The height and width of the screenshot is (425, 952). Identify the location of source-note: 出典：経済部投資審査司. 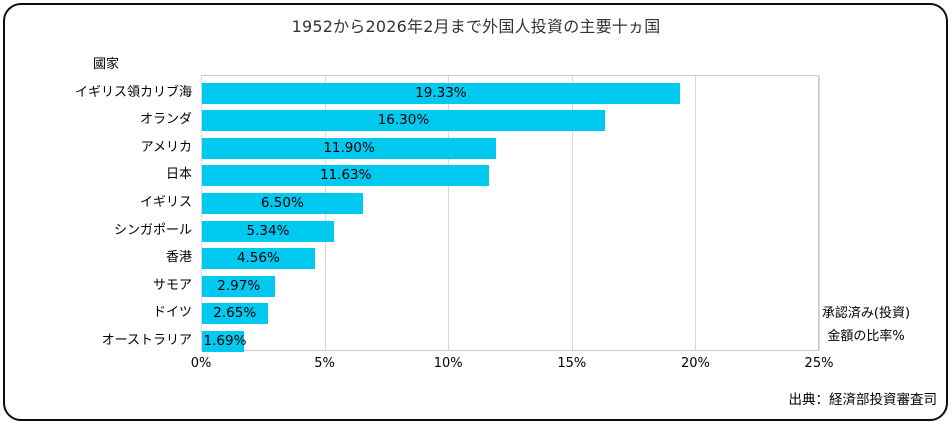
(863, 400).